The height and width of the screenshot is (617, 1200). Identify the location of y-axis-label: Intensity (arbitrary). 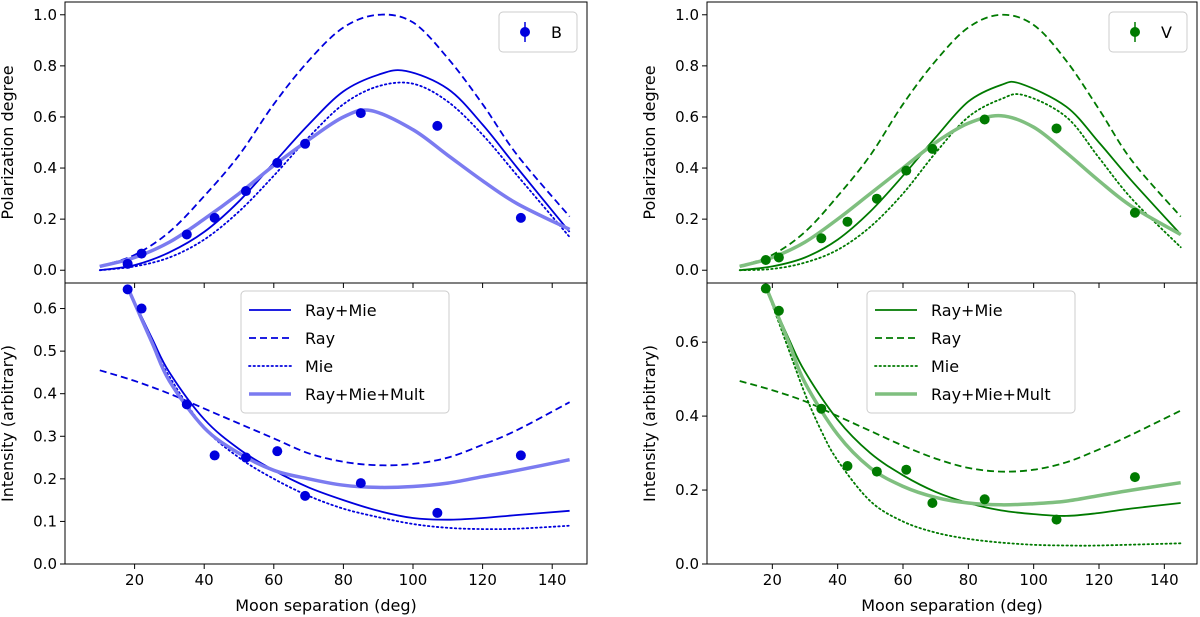
(8, 423).